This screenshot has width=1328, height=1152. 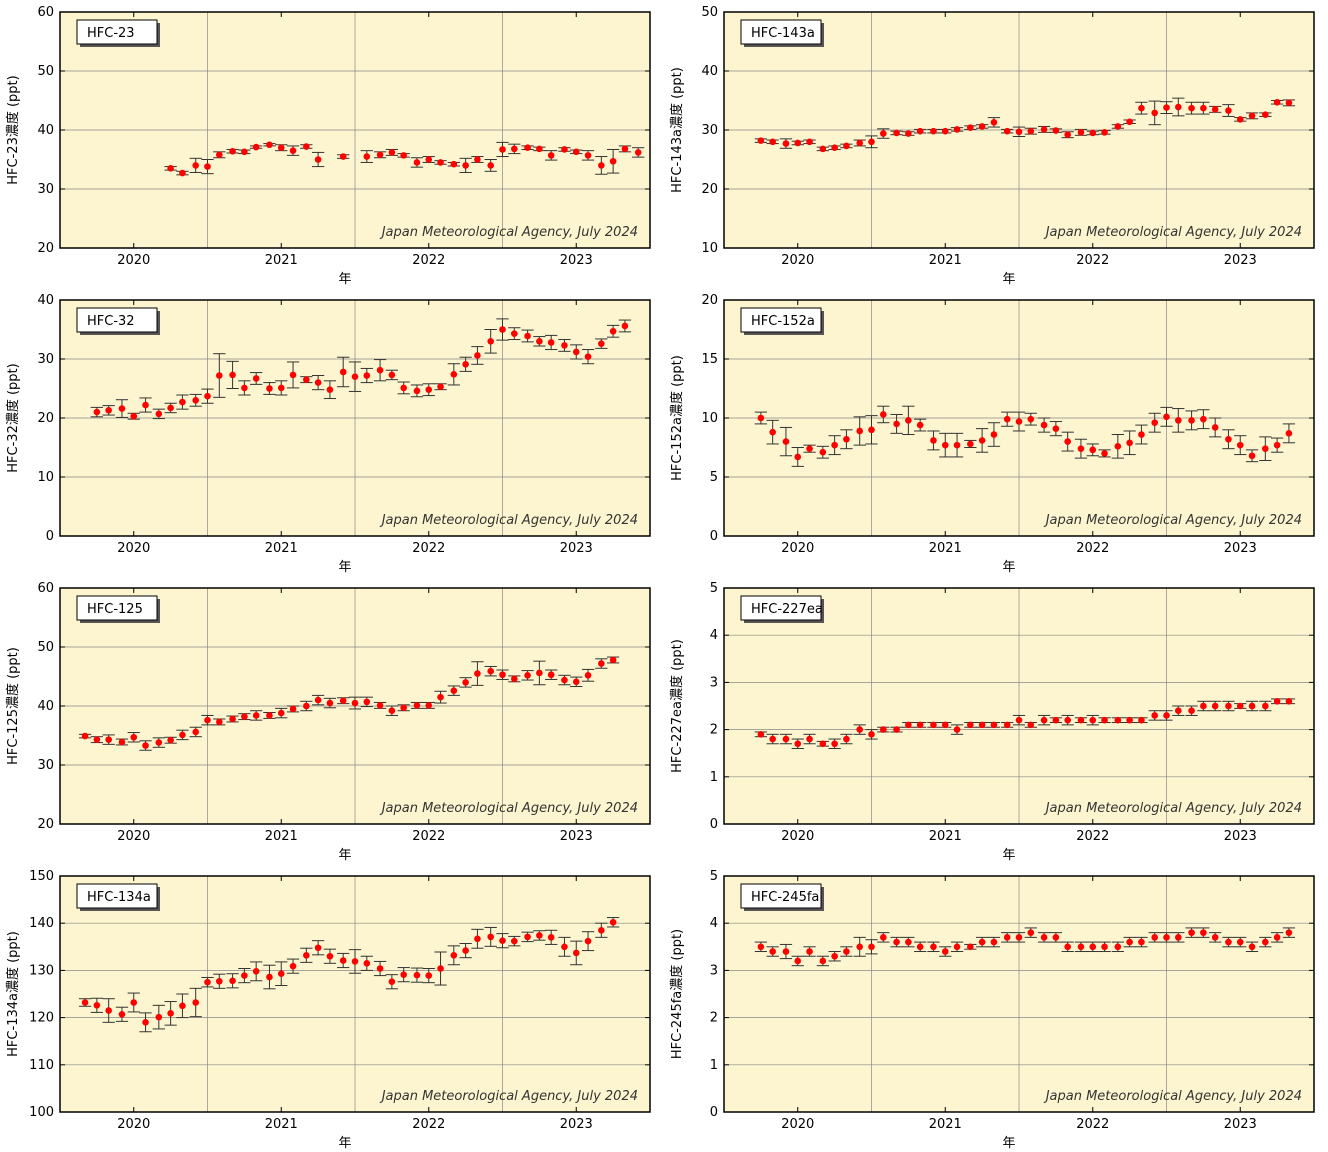 I want to click on plot-frame, so click(x=1019, y=418).